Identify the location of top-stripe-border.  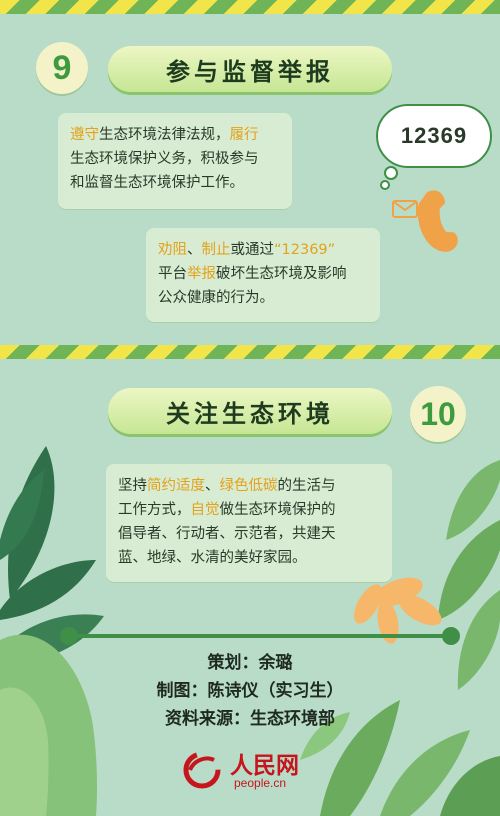
(250, 7).